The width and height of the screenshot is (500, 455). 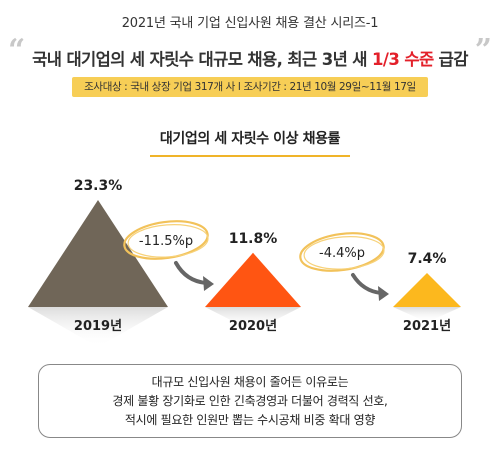 What do you see at coordinates (202, 59) in the screenshot?
I see `headline-text-before: 국내 대기업의 세 자릿수 대규모 채용, 최근 3년 새` at bounding box center [202, 59].